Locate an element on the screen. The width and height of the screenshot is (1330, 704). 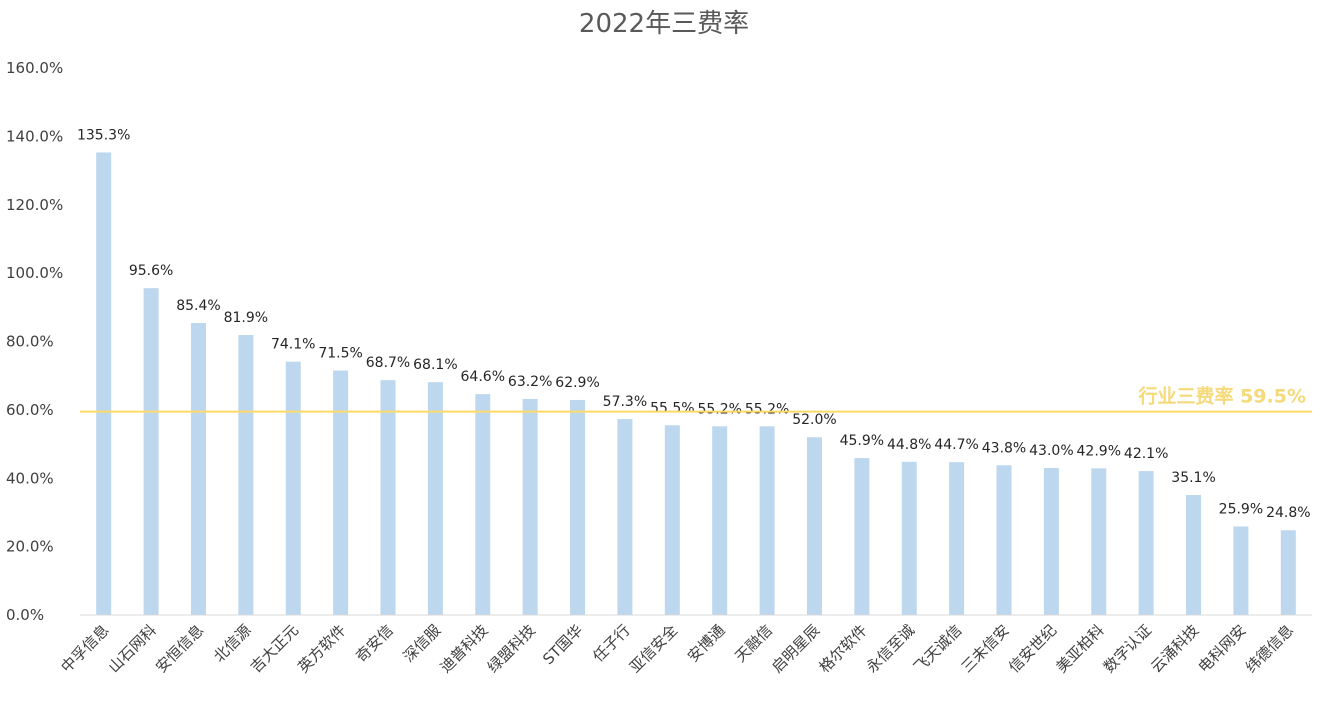
data-label: 42.9% is located at coordinates (1099, 451).